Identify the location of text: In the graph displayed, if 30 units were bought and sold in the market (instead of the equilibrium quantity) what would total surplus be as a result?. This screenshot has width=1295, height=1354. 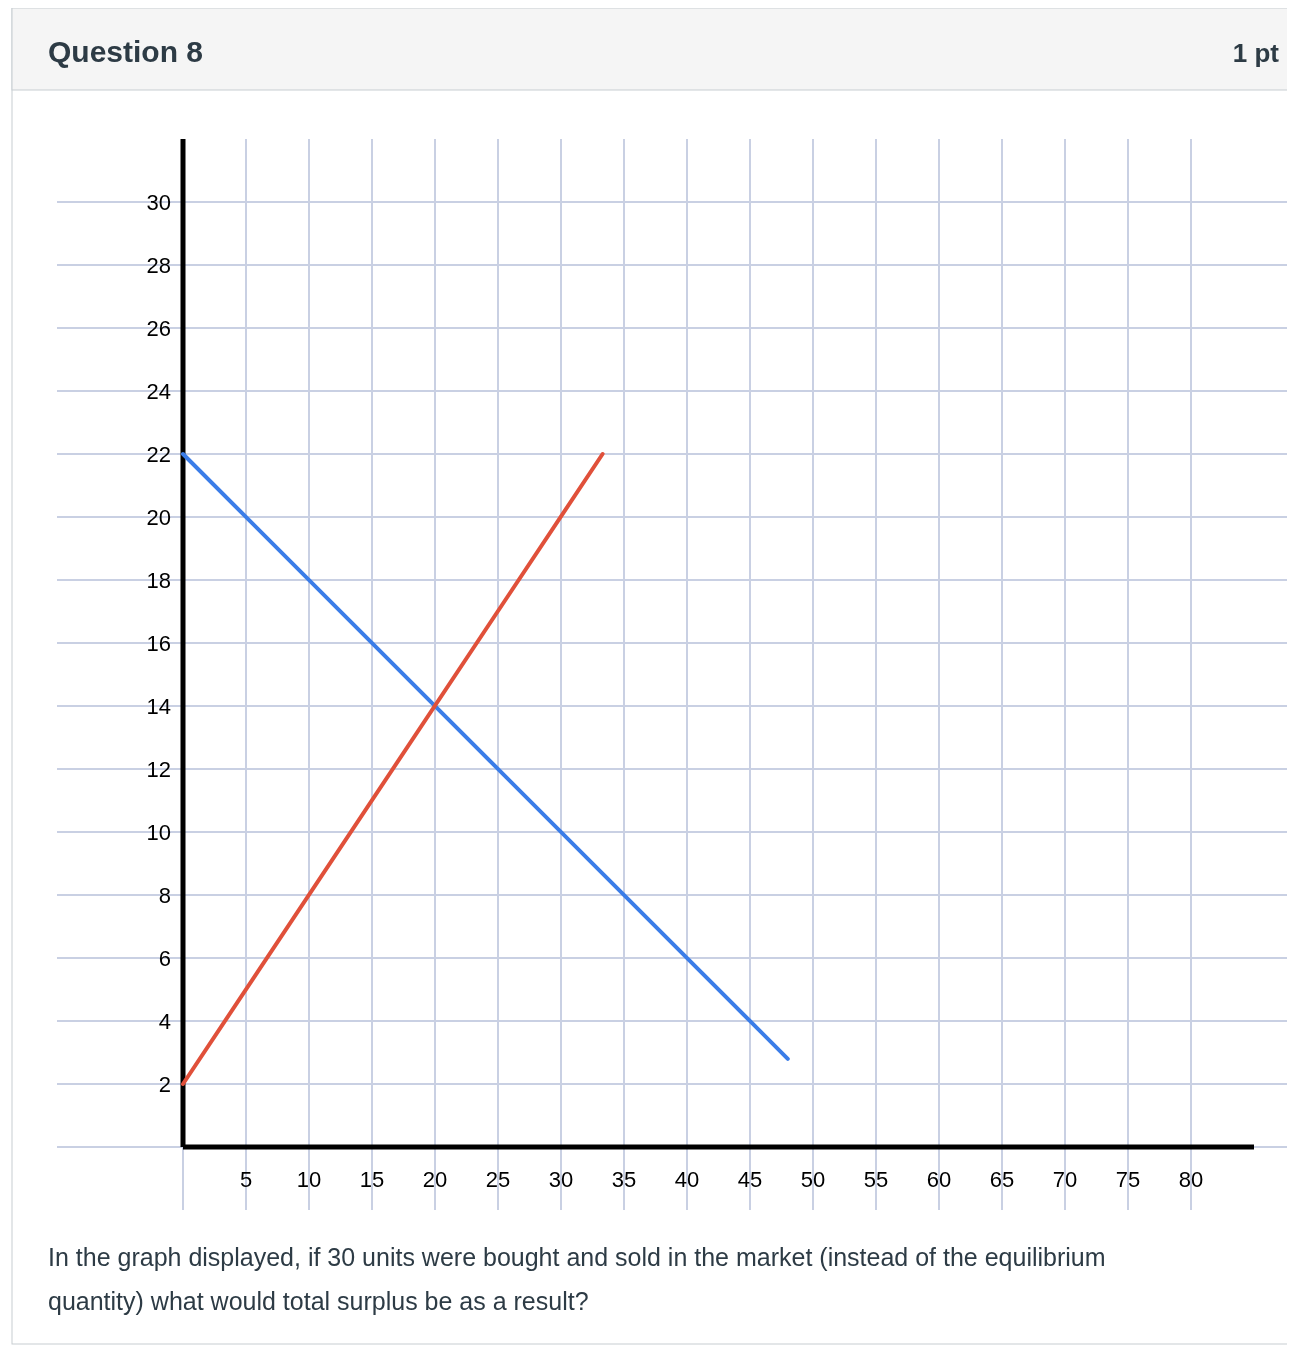
(577, 1279).